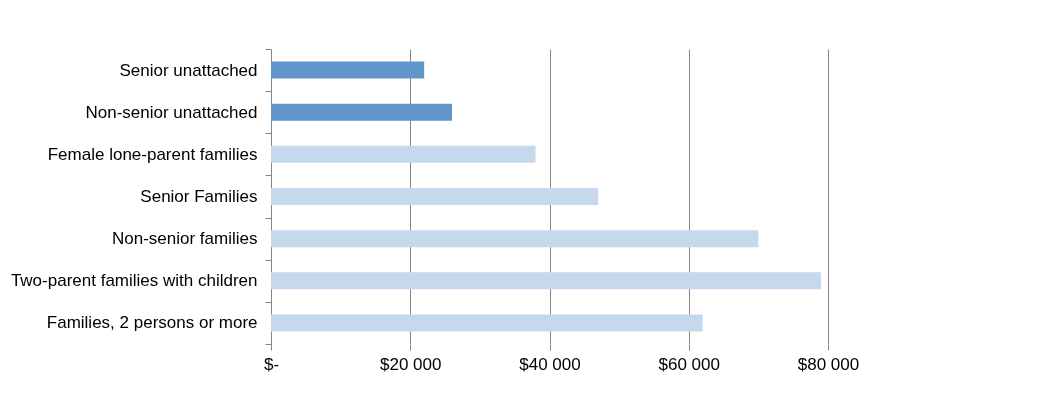 This screenshot has height=410, width=1045. Describe the element at coordinates (188, 70) in the screenshot. I see `y-tick-label: Senior unattached` at that location.